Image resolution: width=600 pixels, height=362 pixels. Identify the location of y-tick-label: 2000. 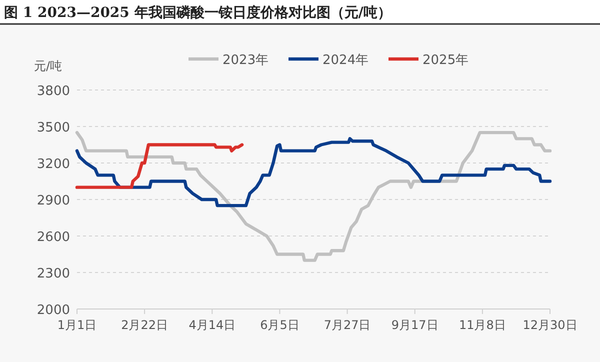
(53, 310).